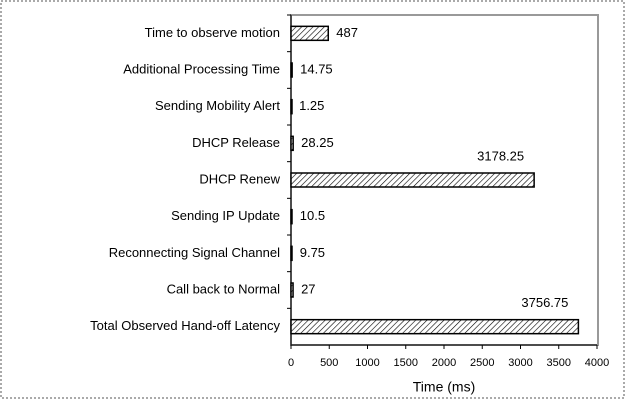 The width and height of the screenshot is (626, 400). I want to click on value-label: 27, so click(308, 288).